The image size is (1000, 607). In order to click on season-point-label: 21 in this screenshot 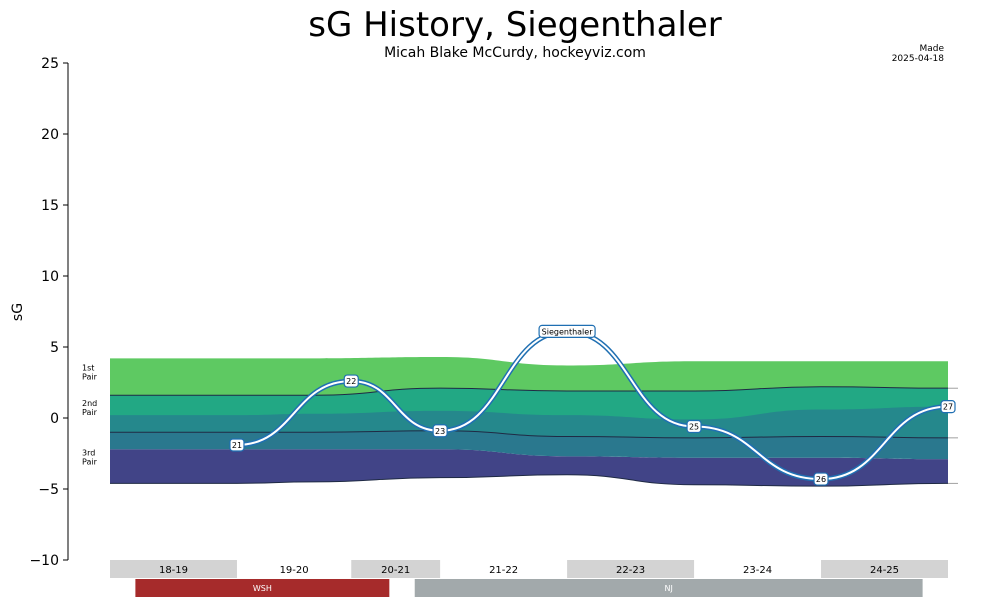, I will do `click(237, 445)`.